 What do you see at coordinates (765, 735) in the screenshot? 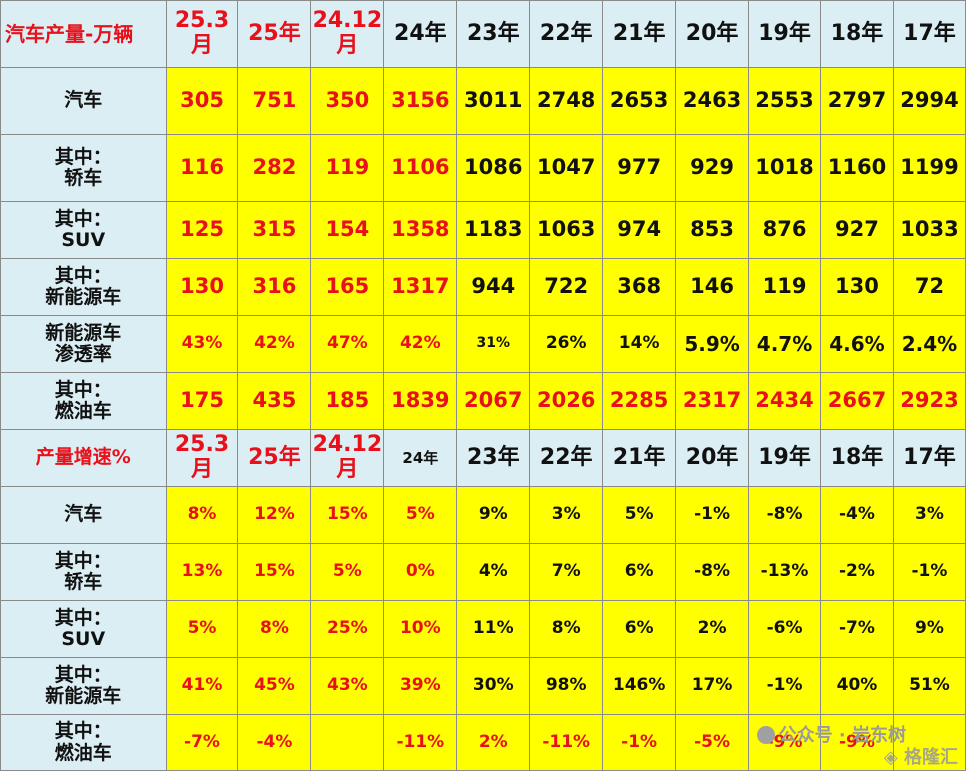
I see `wechat-logo-icon` at bounding box center [765, 735].